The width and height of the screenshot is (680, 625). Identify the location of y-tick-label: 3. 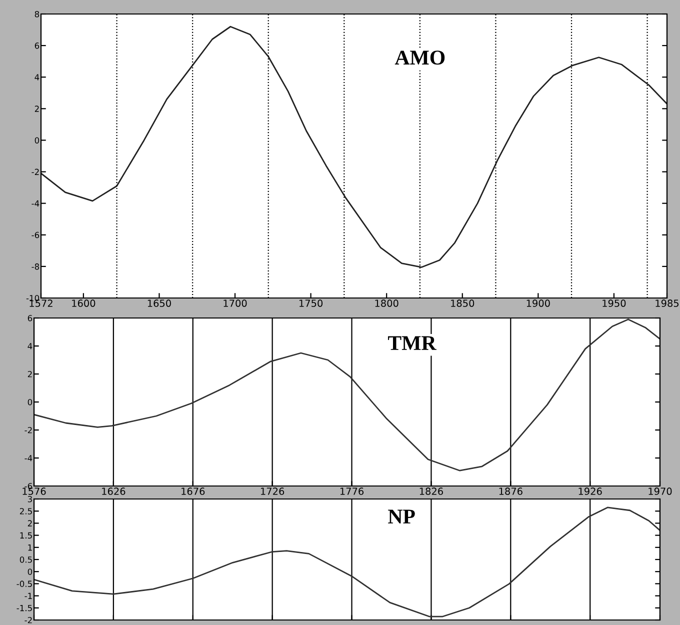
(30, 499).